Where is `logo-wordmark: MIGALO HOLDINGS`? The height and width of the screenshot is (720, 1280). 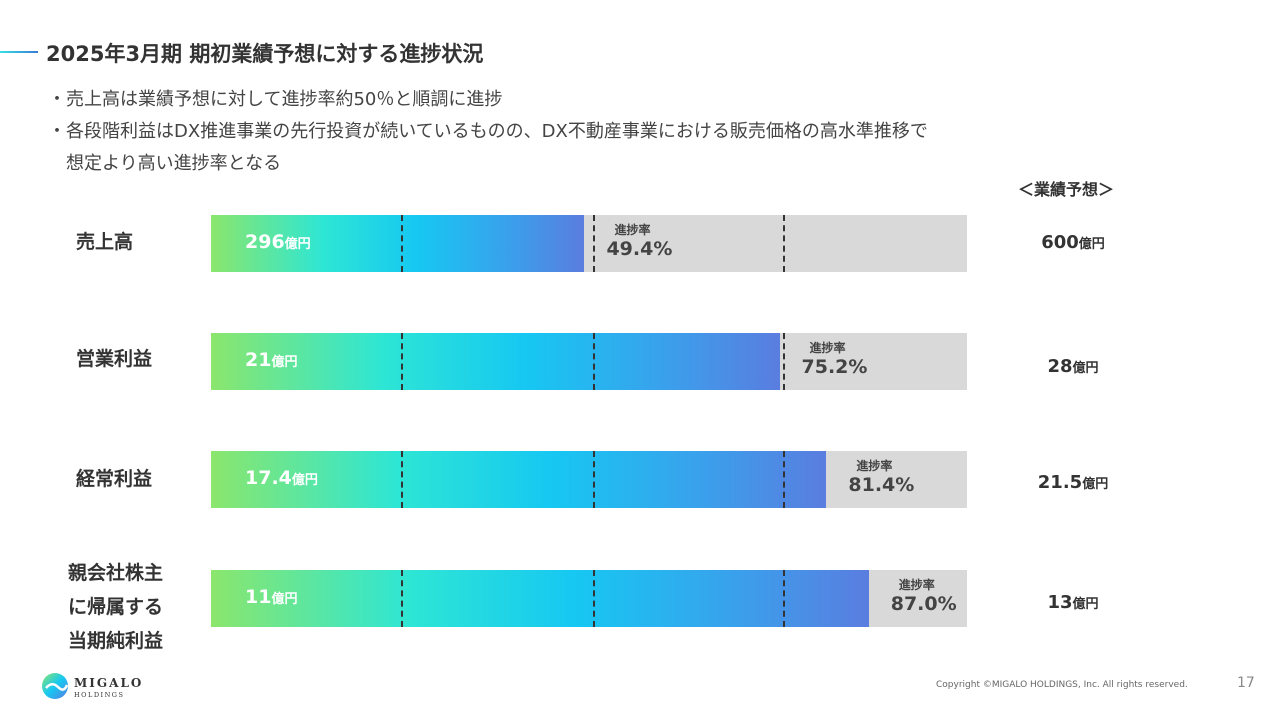 logo-wordmark: MIGALO HOLDINGS is located at coordinates (108, 687).